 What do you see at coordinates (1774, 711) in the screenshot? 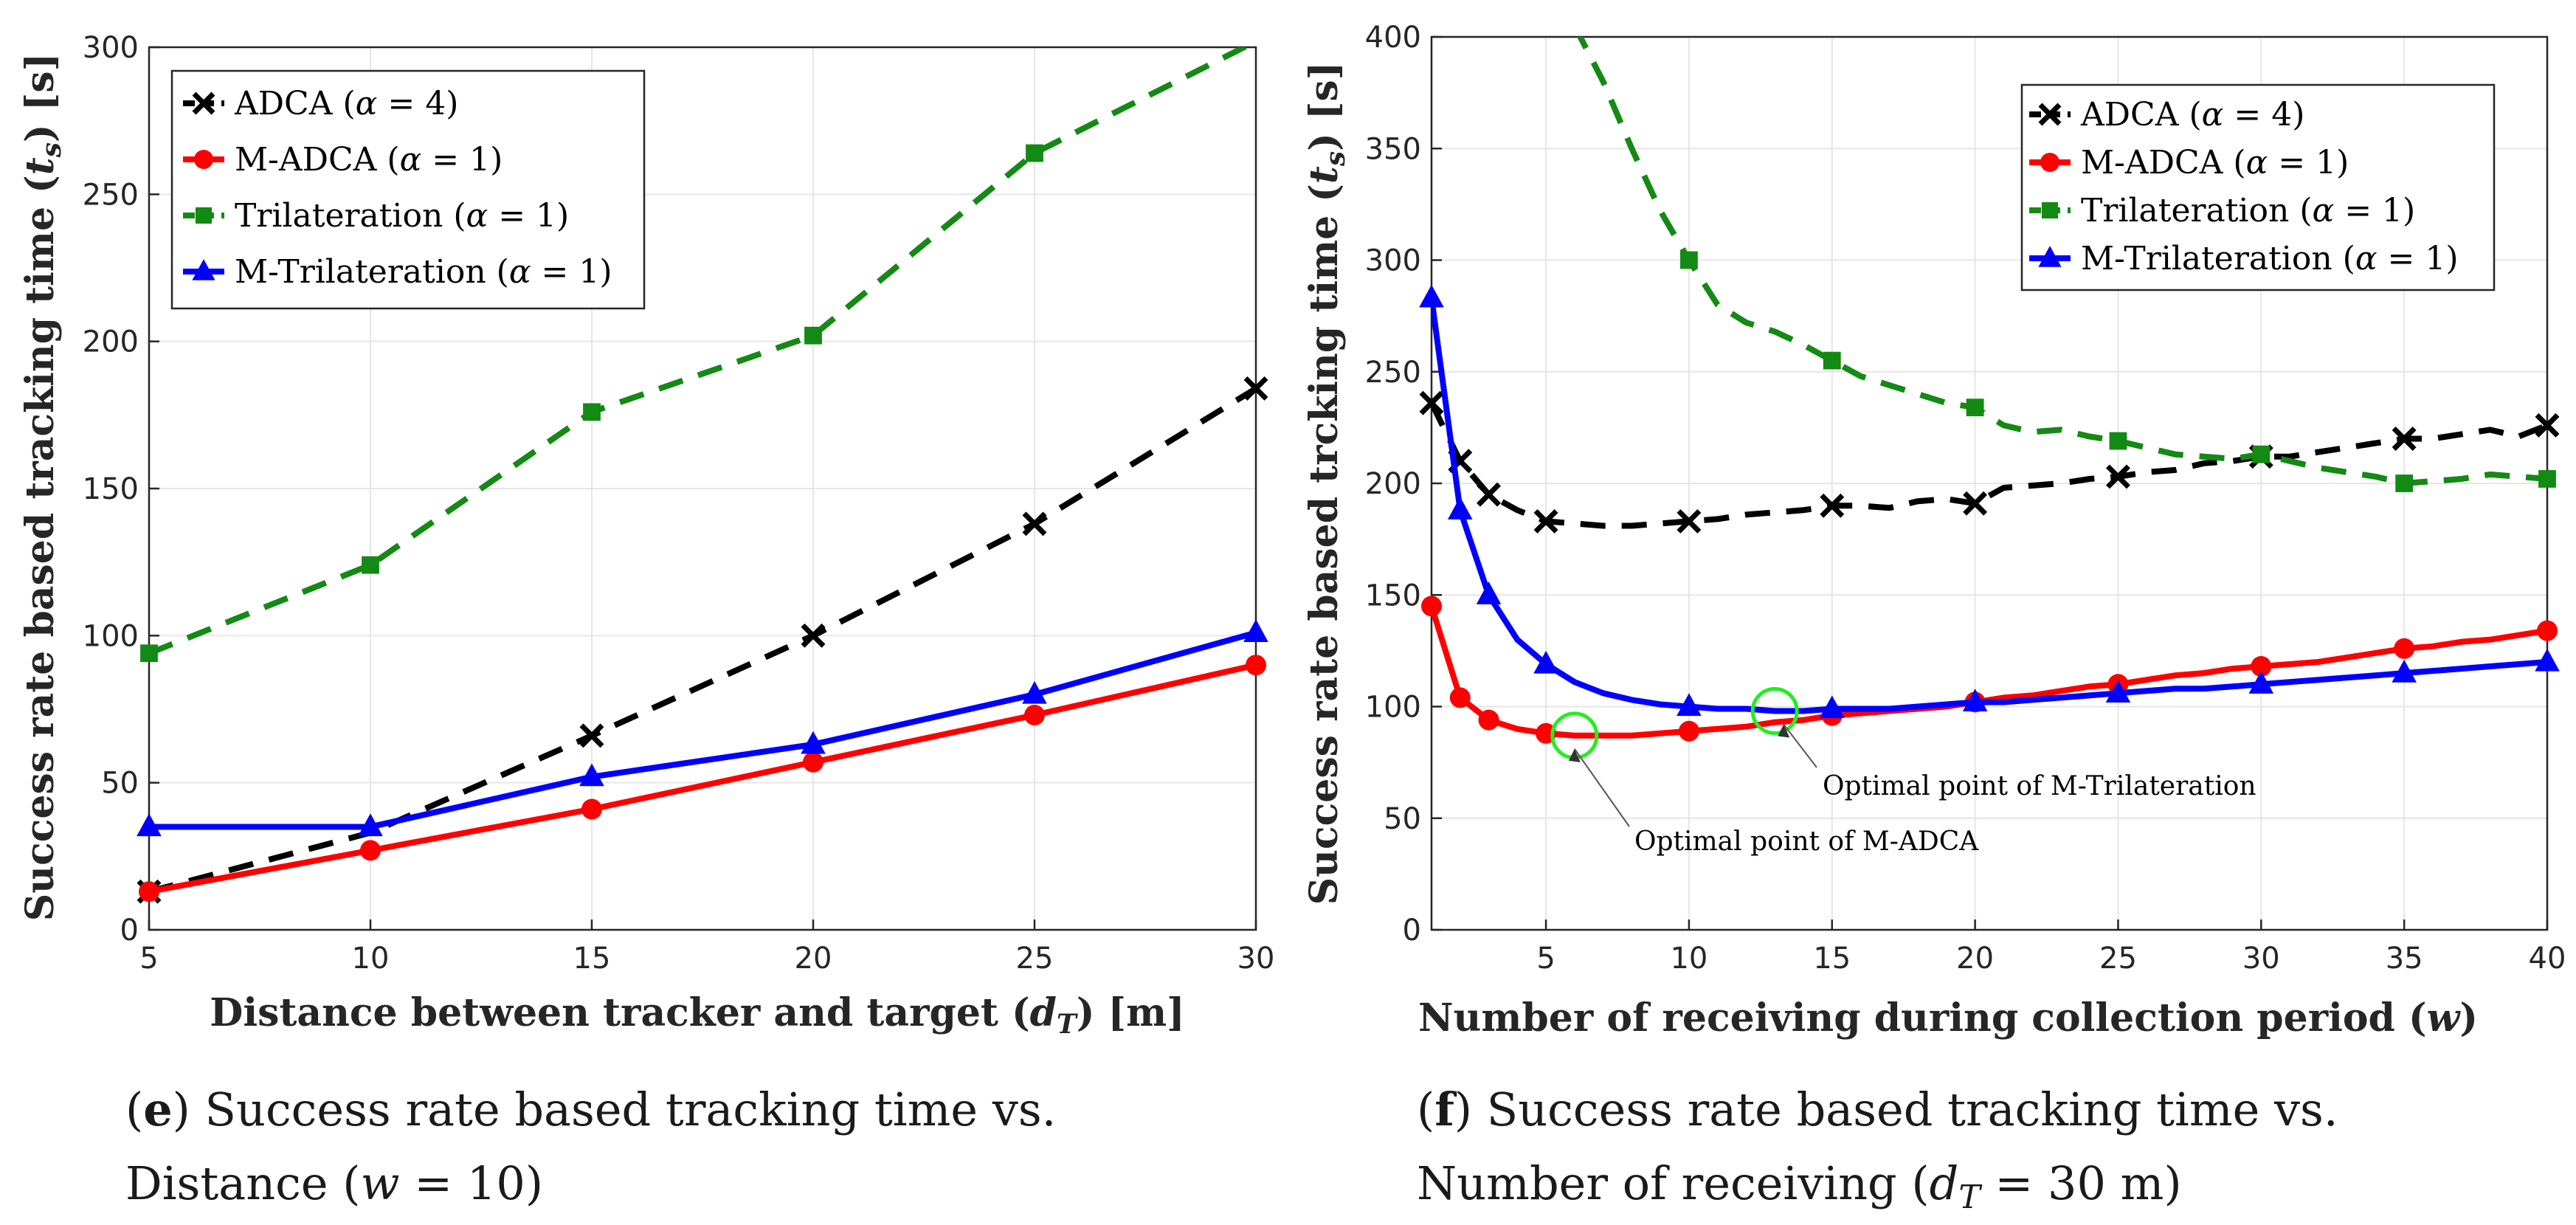
I see `optimal-point-circle` at bounding box center [1774, 711].